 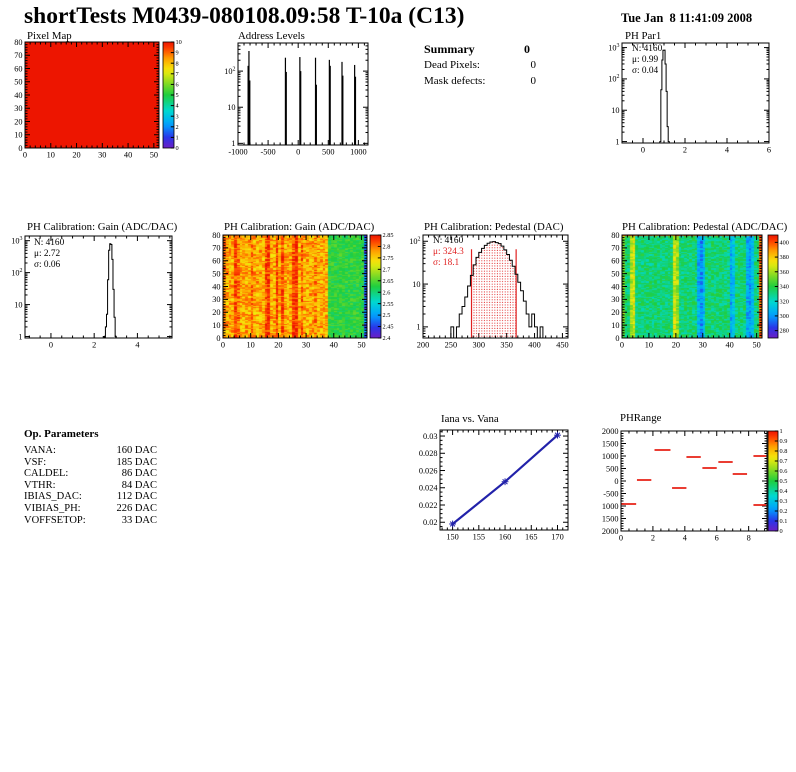 What do you see at coordinates (52, 508) in the screenshot?
I see `param-label: VIBIAS_PH:` at bounding box center [52, 508].